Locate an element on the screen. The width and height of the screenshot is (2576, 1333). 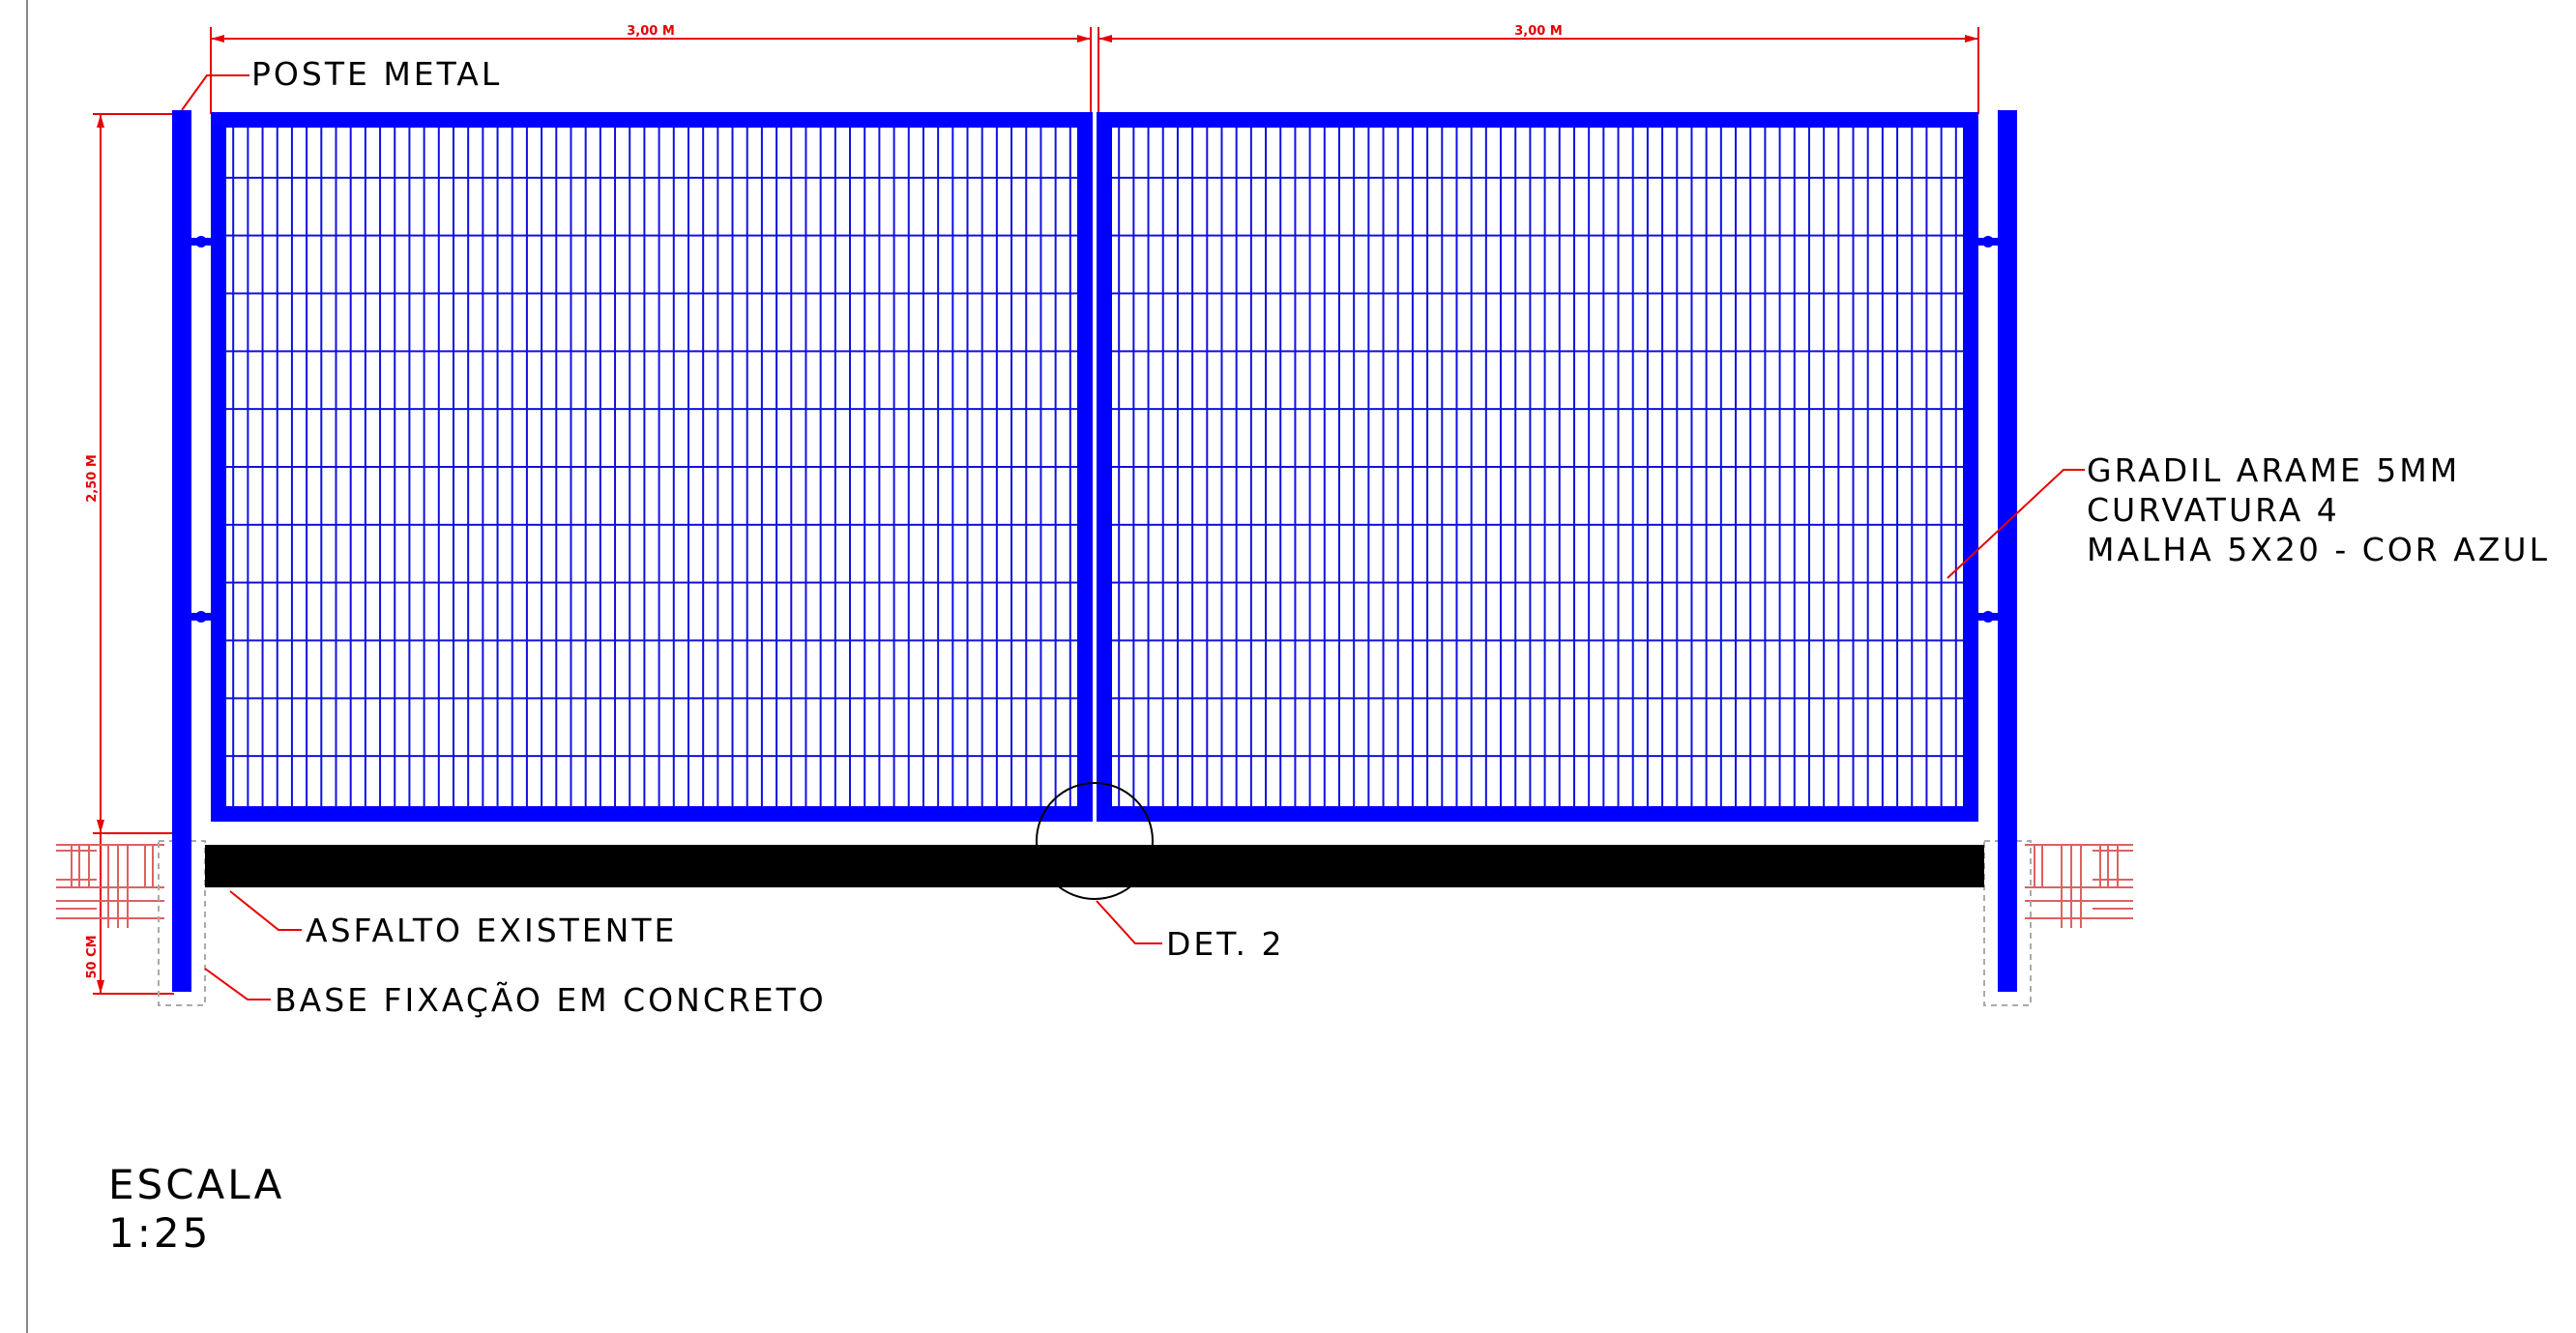
dim-left-panel-width: 3,00 M is located at coordinates (651, 31).